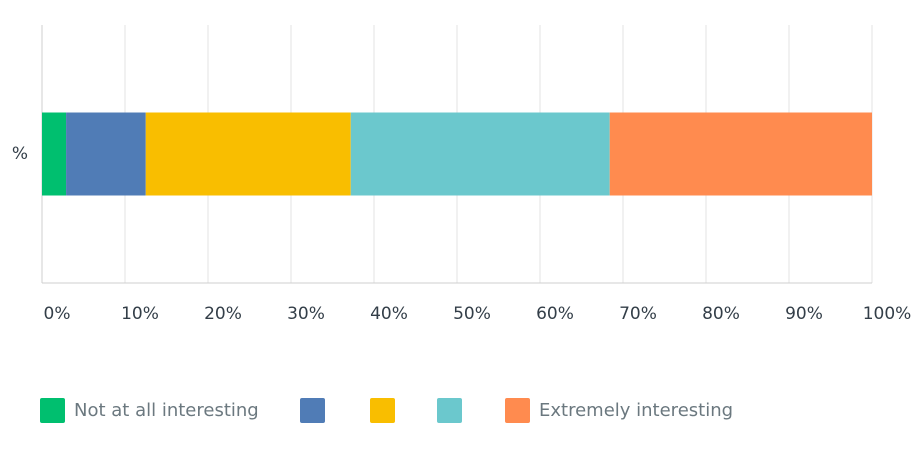 This screenshot has width=912, height=451. I want to click on x-tick-label: 40%, so click(389, 314).